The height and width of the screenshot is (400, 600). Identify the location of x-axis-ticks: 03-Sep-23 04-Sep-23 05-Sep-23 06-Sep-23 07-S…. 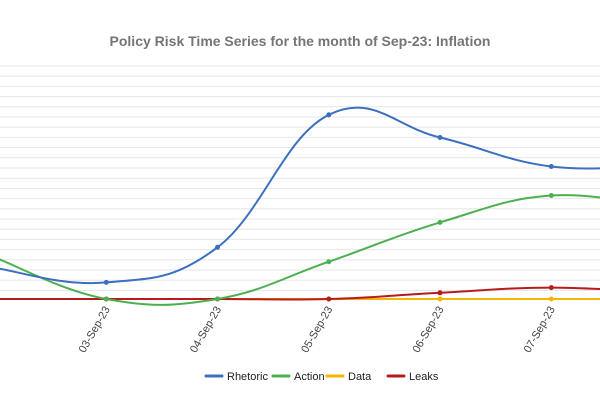
(317, 330).